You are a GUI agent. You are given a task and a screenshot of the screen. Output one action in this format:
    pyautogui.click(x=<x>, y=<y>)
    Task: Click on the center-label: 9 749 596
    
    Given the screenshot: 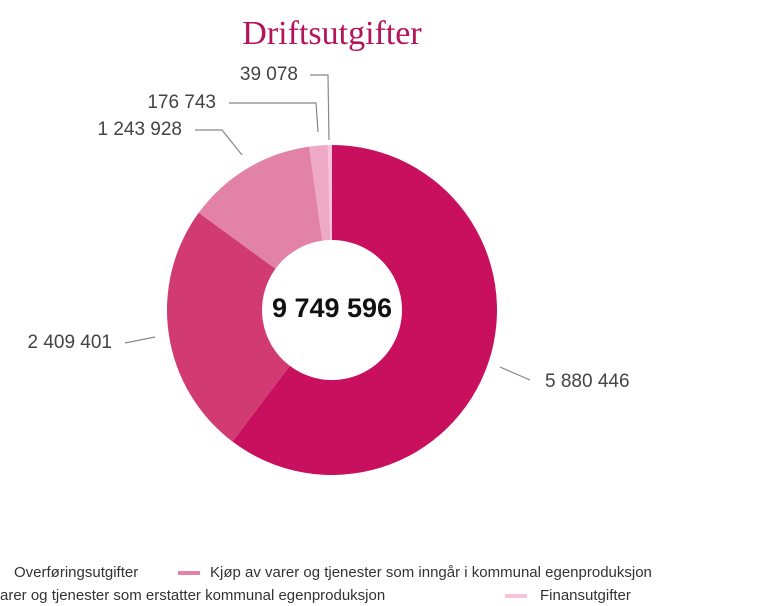 What is the action you would take?
    pyautogui.click(x=332, y=308)
    